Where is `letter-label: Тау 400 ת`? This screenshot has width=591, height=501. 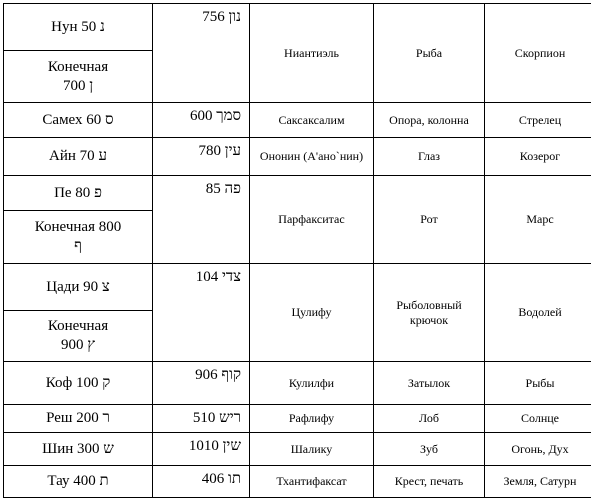 letter-label: Тау 400 ת is located at coordinates (78, 481).